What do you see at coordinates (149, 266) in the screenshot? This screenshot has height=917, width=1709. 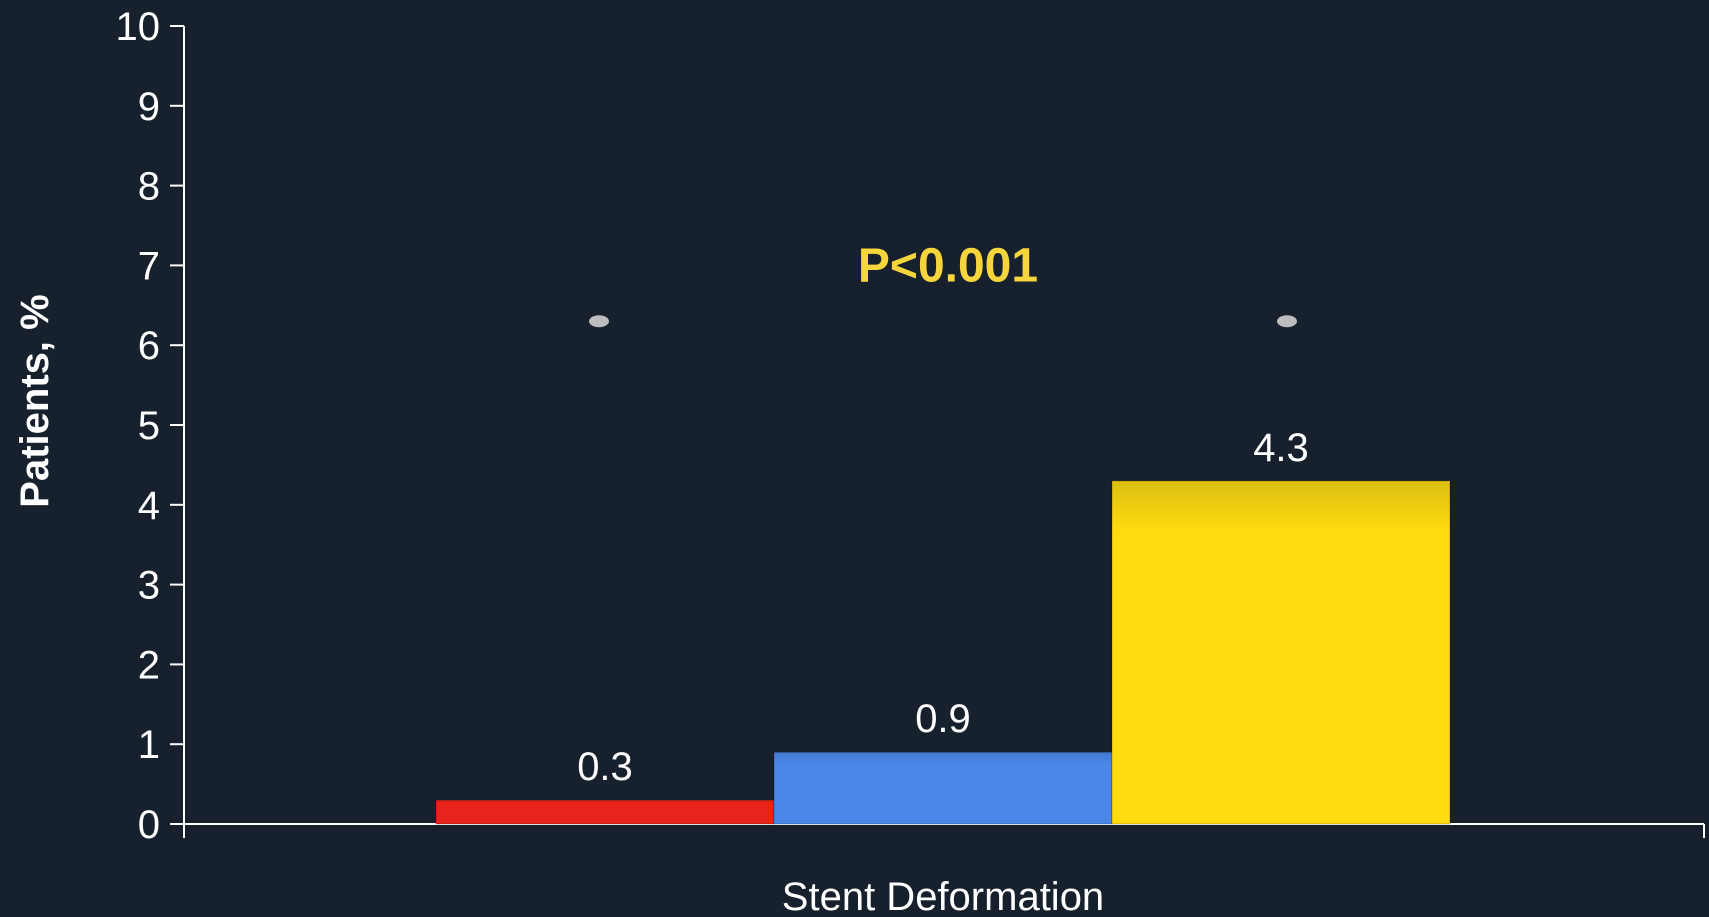 I see `y-tick-label: 7` at bounding box center [149, 266].